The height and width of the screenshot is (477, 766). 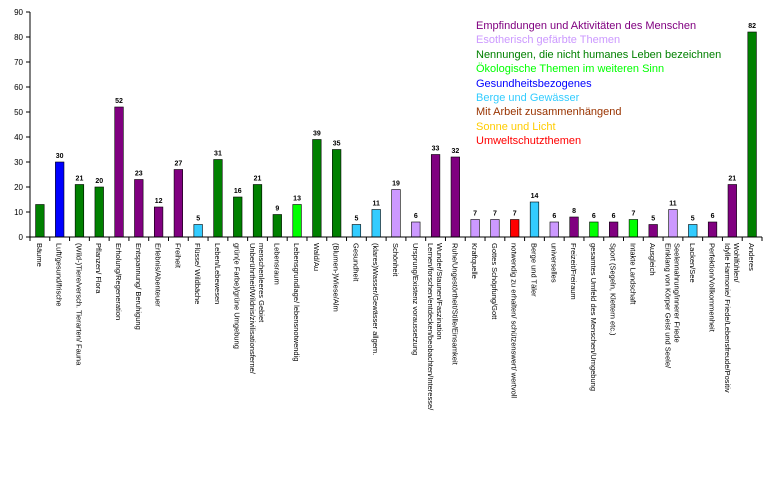 I want to click on category-label: Lacken/See, so click(x=692, y=263).